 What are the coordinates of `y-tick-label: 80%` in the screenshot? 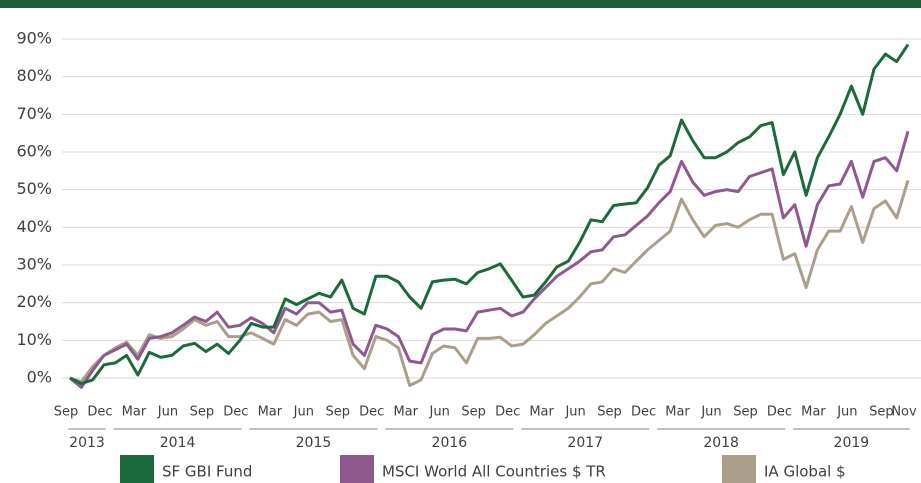 It's located at (34, 75).